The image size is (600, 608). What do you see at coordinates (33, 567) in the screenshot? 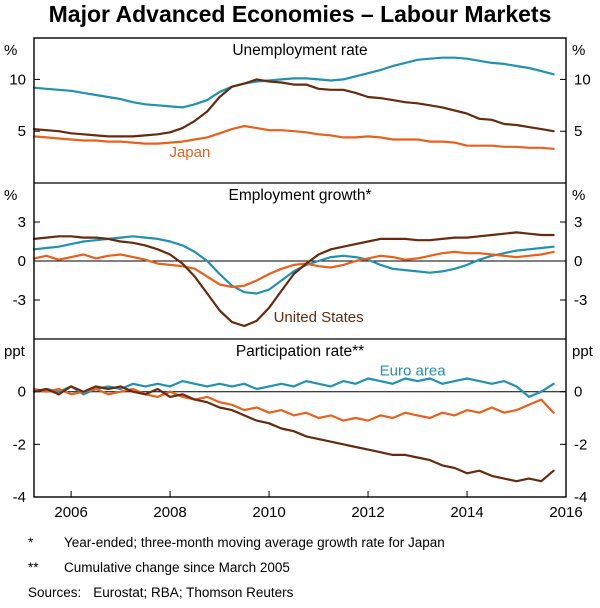
I see `footnote-marker: **` at bounding box center [33, 567].